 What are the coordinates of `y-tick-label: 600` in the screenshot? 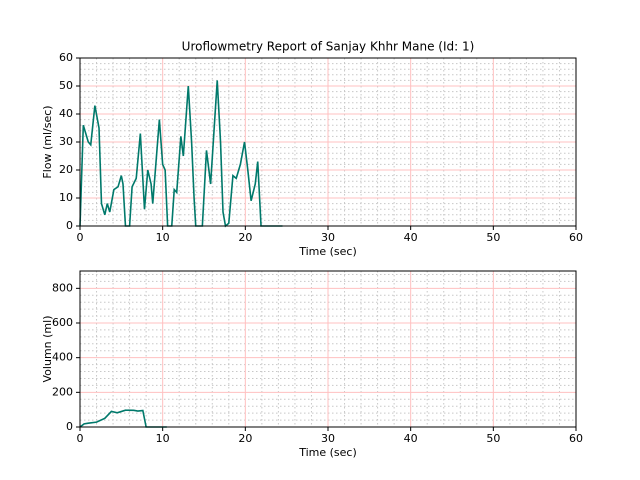 It's located at (62, 322).